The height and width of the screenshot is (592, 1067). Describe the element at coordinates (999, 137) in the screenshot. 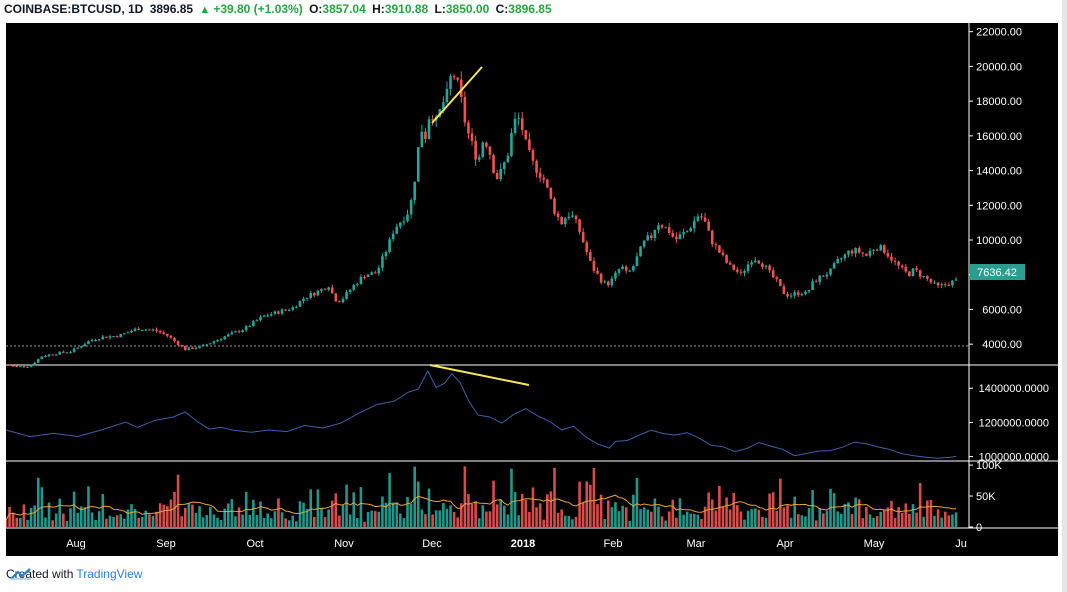

I see `y-tick-label: 16000.00` at that location.